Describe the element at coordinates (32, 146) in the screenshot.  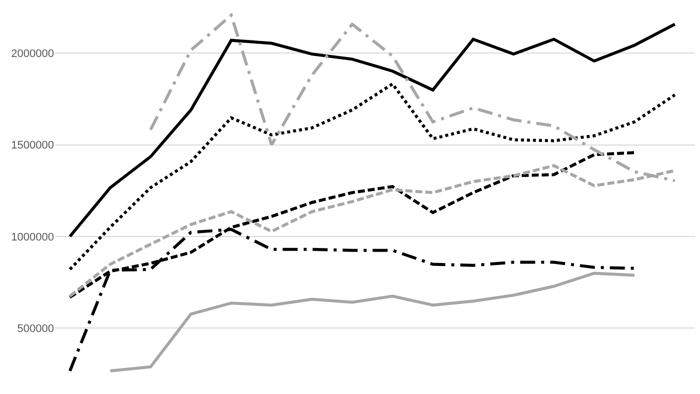
I see `y-tick-label: 1500000` at that location.